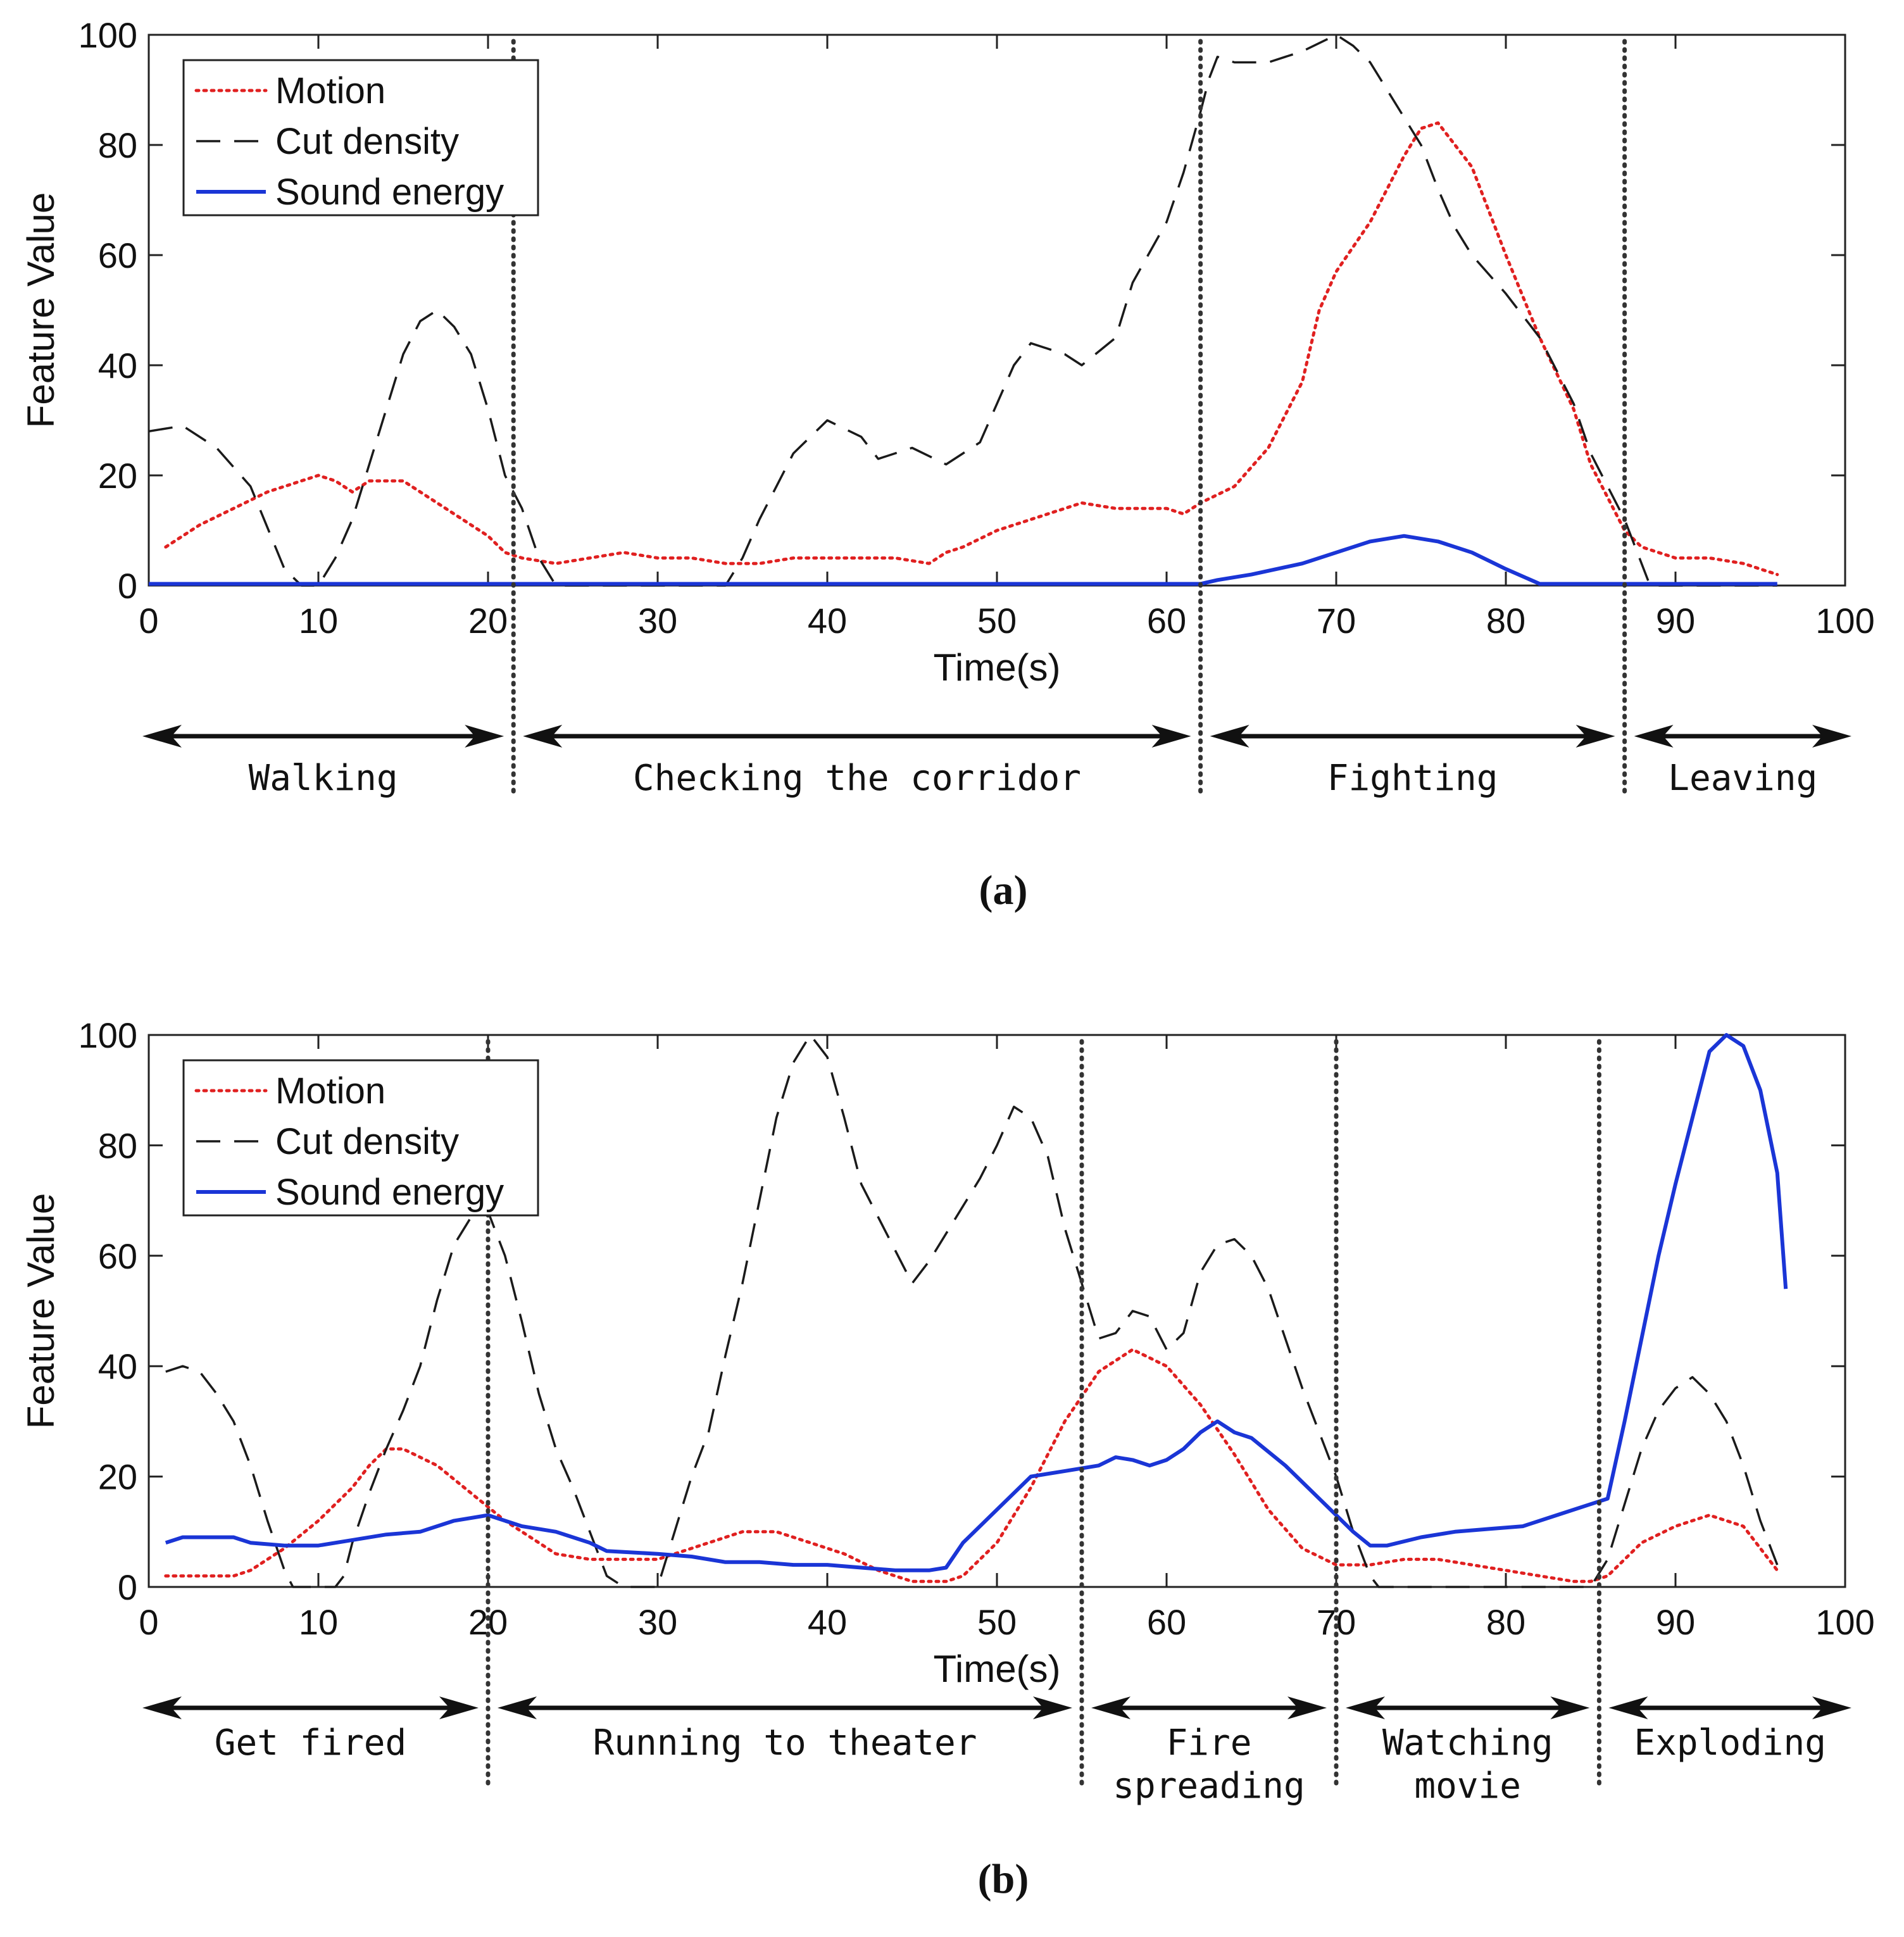 The image size is (1904, 1937). Describe the element at coordinates (963, 560) in the screenshot. I see `series-line-sound-energy` at that location.